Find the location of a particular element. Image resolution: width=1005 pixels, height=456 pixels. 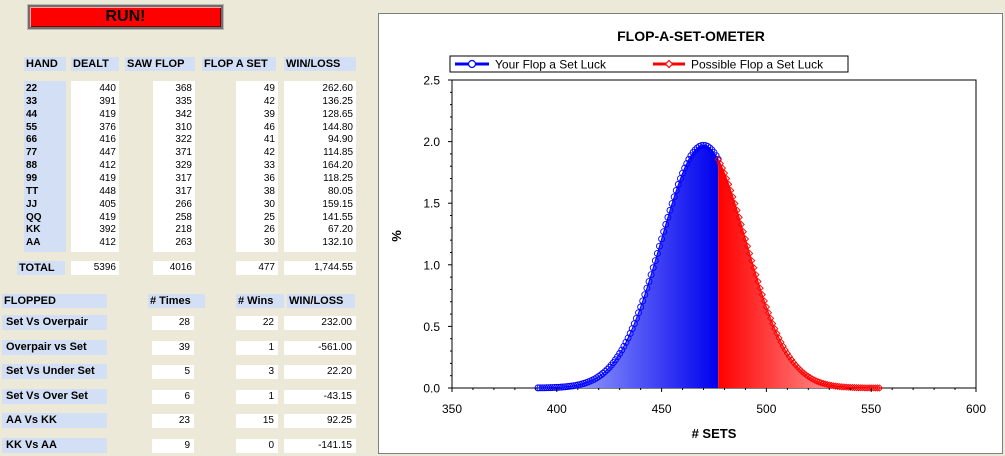

hand-cell-saw-flop: 368 is located at coordinates (174, 89).